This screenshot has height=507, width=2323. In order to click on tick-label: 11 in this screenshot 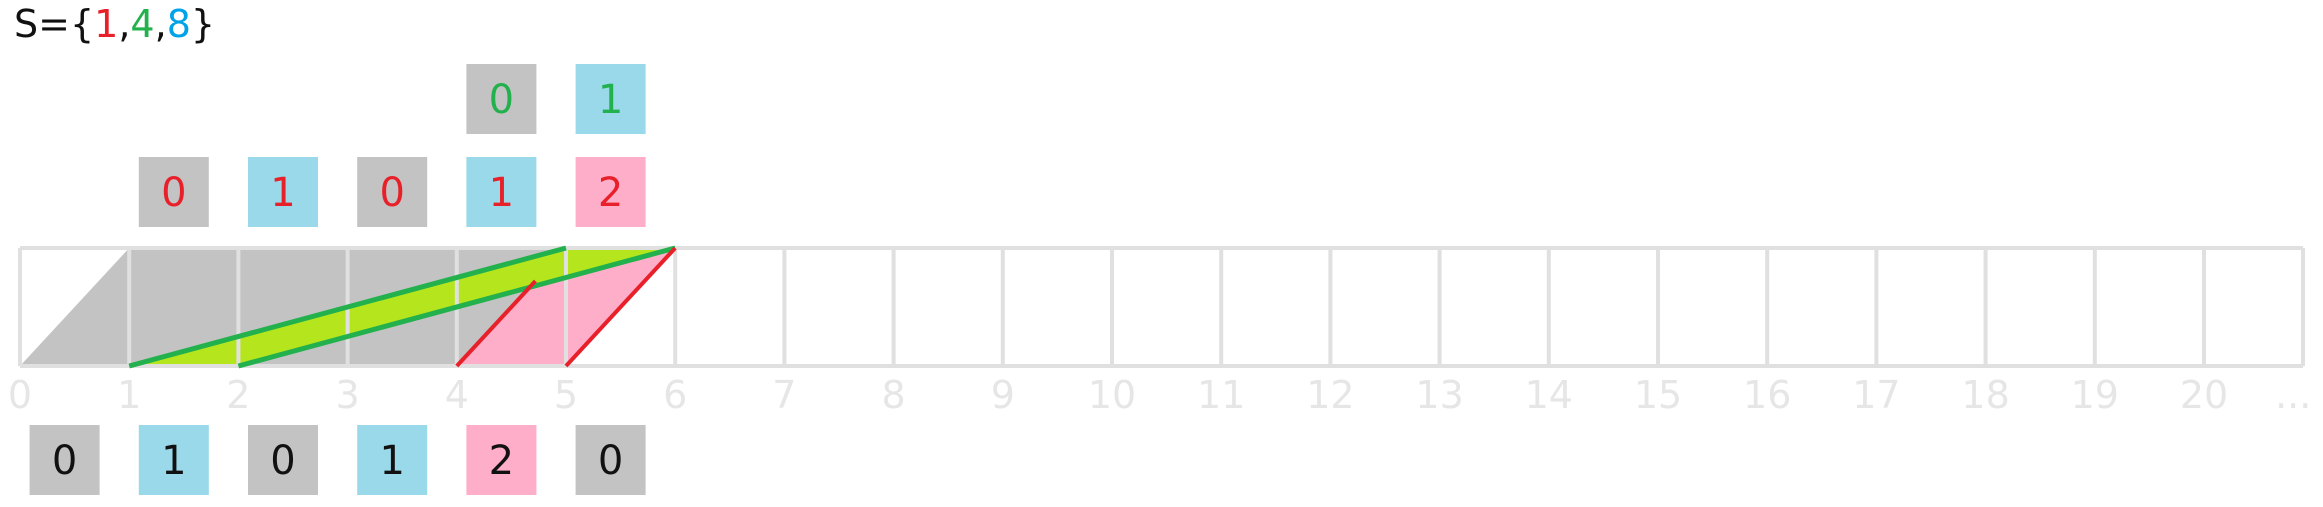, I will do `click(1221, 395)`.